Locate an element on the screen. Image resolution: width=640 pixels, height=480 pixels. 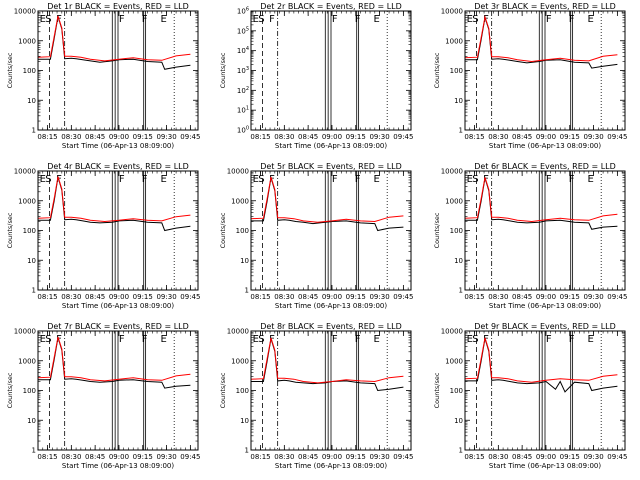
panel-title: Det 6r BLACK = Events, RED = LLD is located at coordinates (545, 166).